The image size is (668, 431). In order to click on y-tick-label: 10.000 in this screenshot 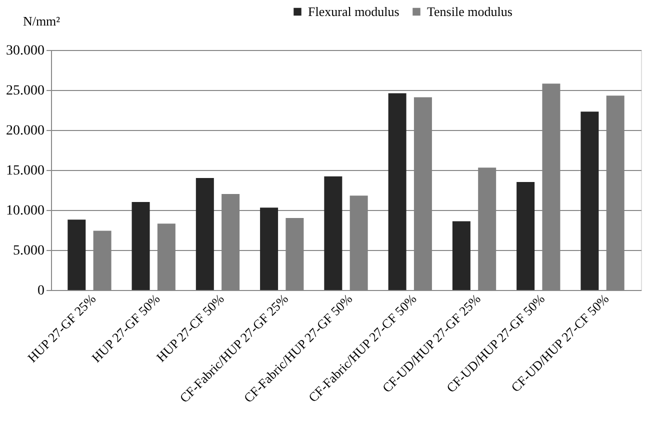, I will do `click(25, 211)`.